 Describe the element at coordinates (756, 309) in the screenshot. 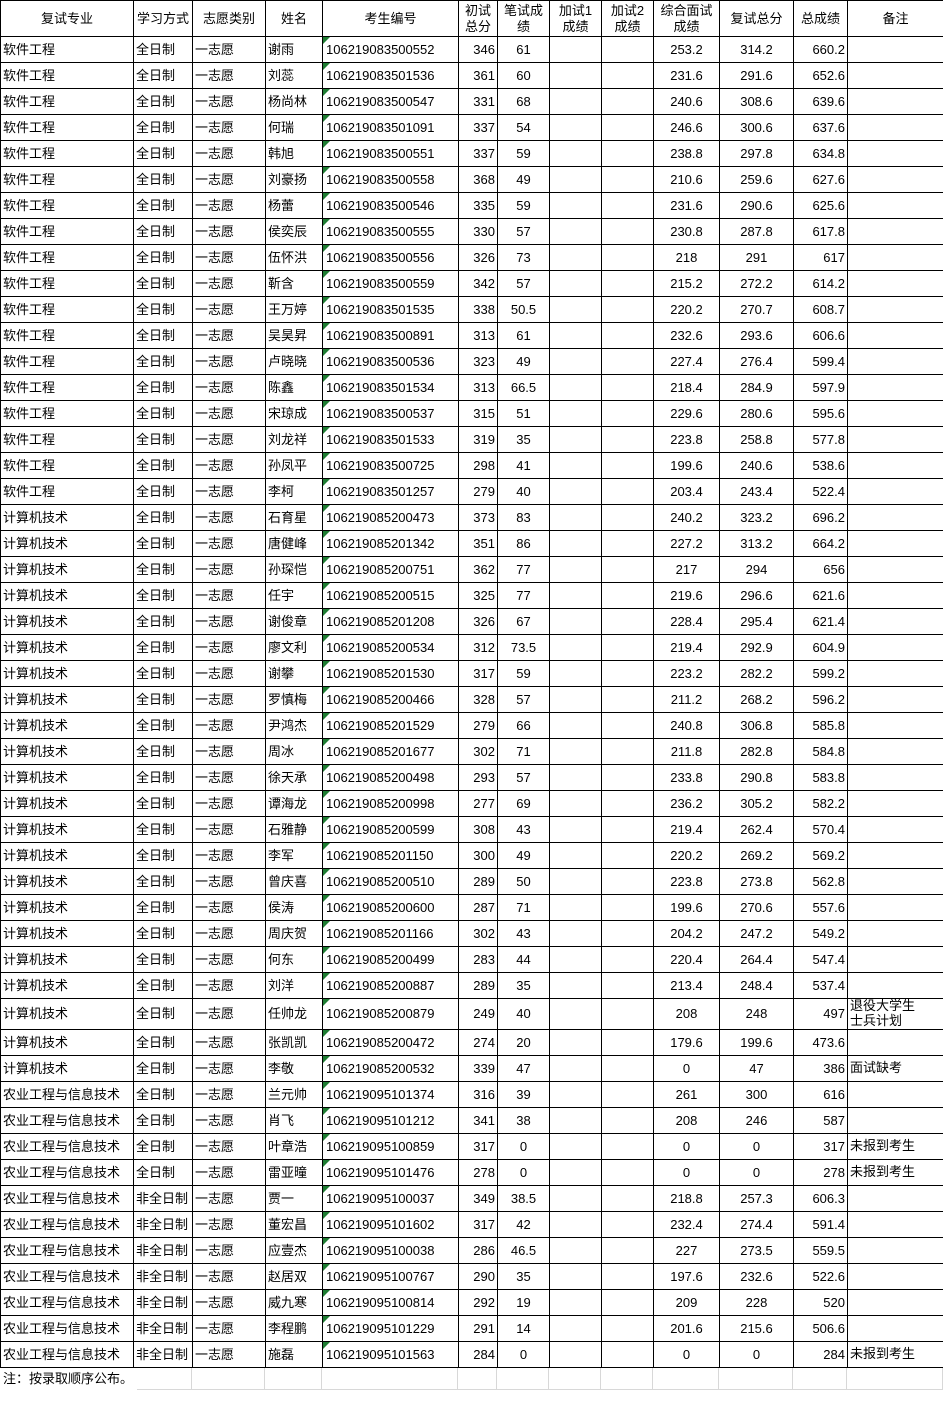

I see `cell-retest-total: 270.7` at that location.